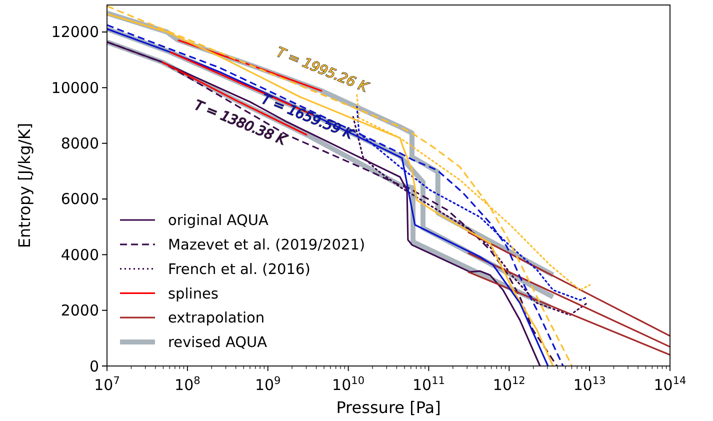 The width and height of the screenshot is (713, 421). What do you see at coordinates (589, 384) in the screenshot?
I see `x-tick-label: 10$^{13}$` at bounding box center [589, 384].